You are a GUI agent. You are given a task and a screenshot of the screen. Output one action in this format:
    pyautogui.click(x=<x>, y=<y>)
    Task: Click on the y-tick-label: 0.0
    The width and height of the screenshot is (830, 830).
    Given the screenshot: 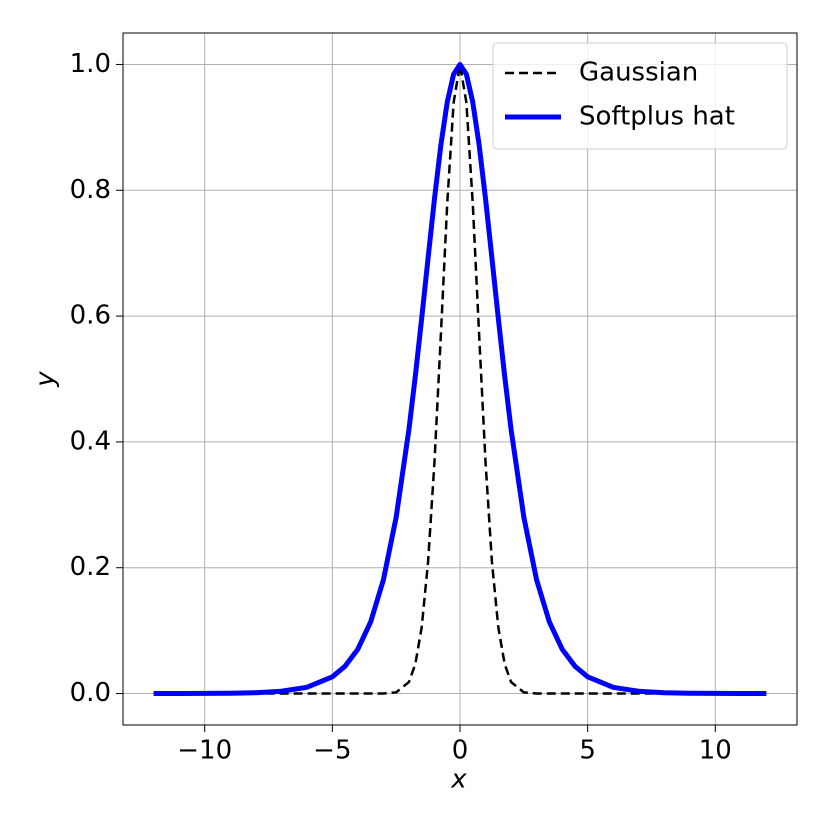 What is the action you would take?
    pyautogui.click(x=90, y=693)
    